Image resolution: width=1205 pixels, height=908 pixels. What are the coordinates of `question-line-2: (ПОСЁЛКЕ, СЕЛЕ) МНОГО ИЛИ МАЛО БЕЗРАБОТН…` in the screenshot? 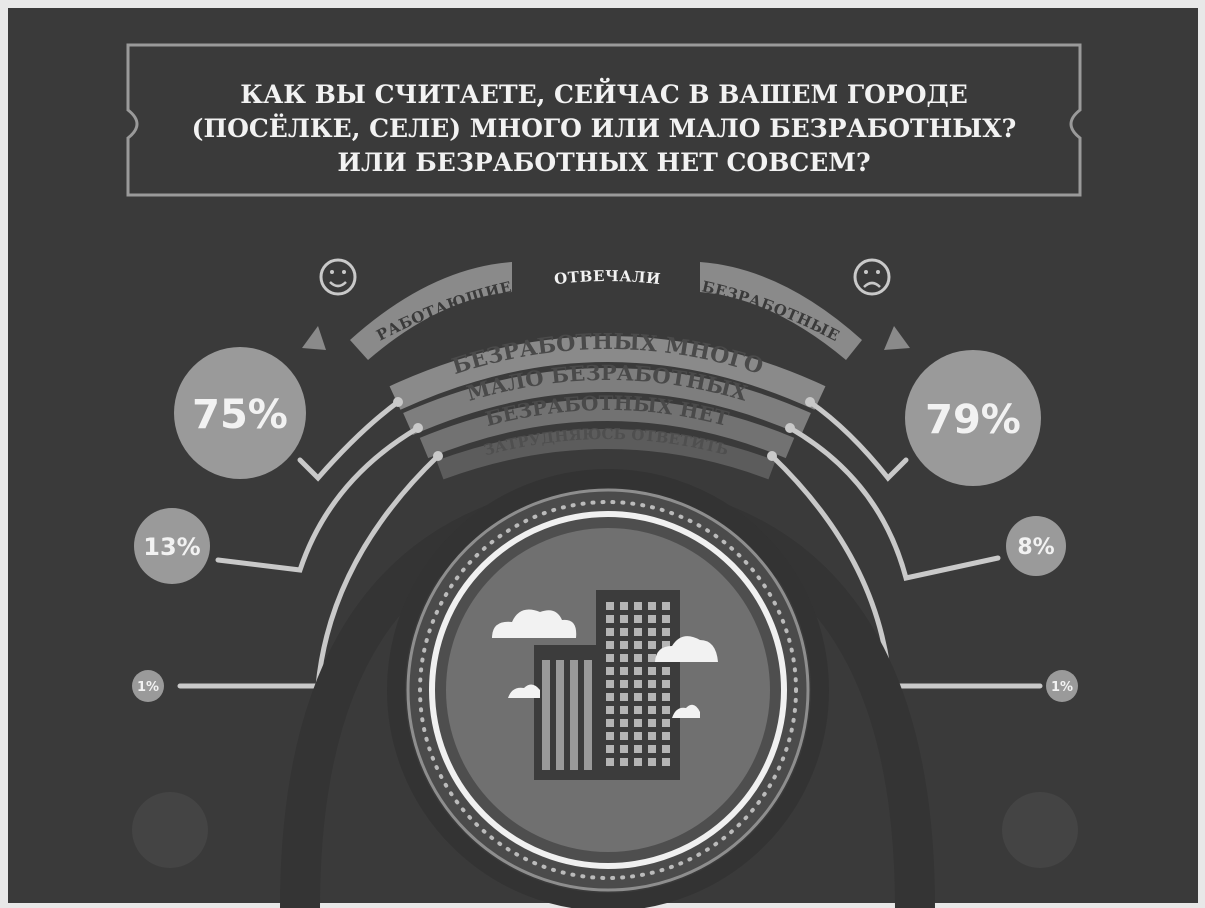 It's located at (604, 128).